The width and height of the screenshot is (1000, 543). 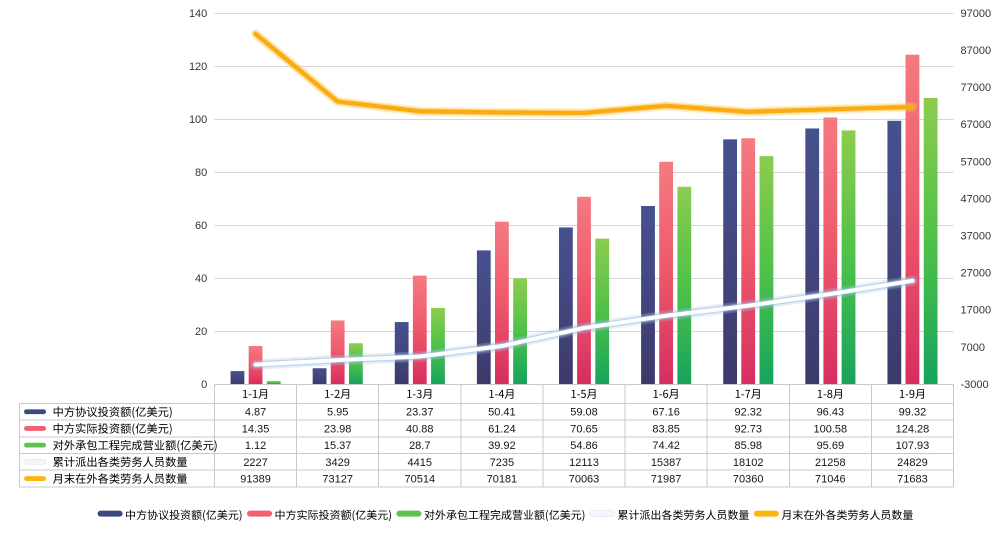 What do you see at coordinates (198, 14) in the screenshot?
I see `svg-text: 140` at bounding box center [198, 14].